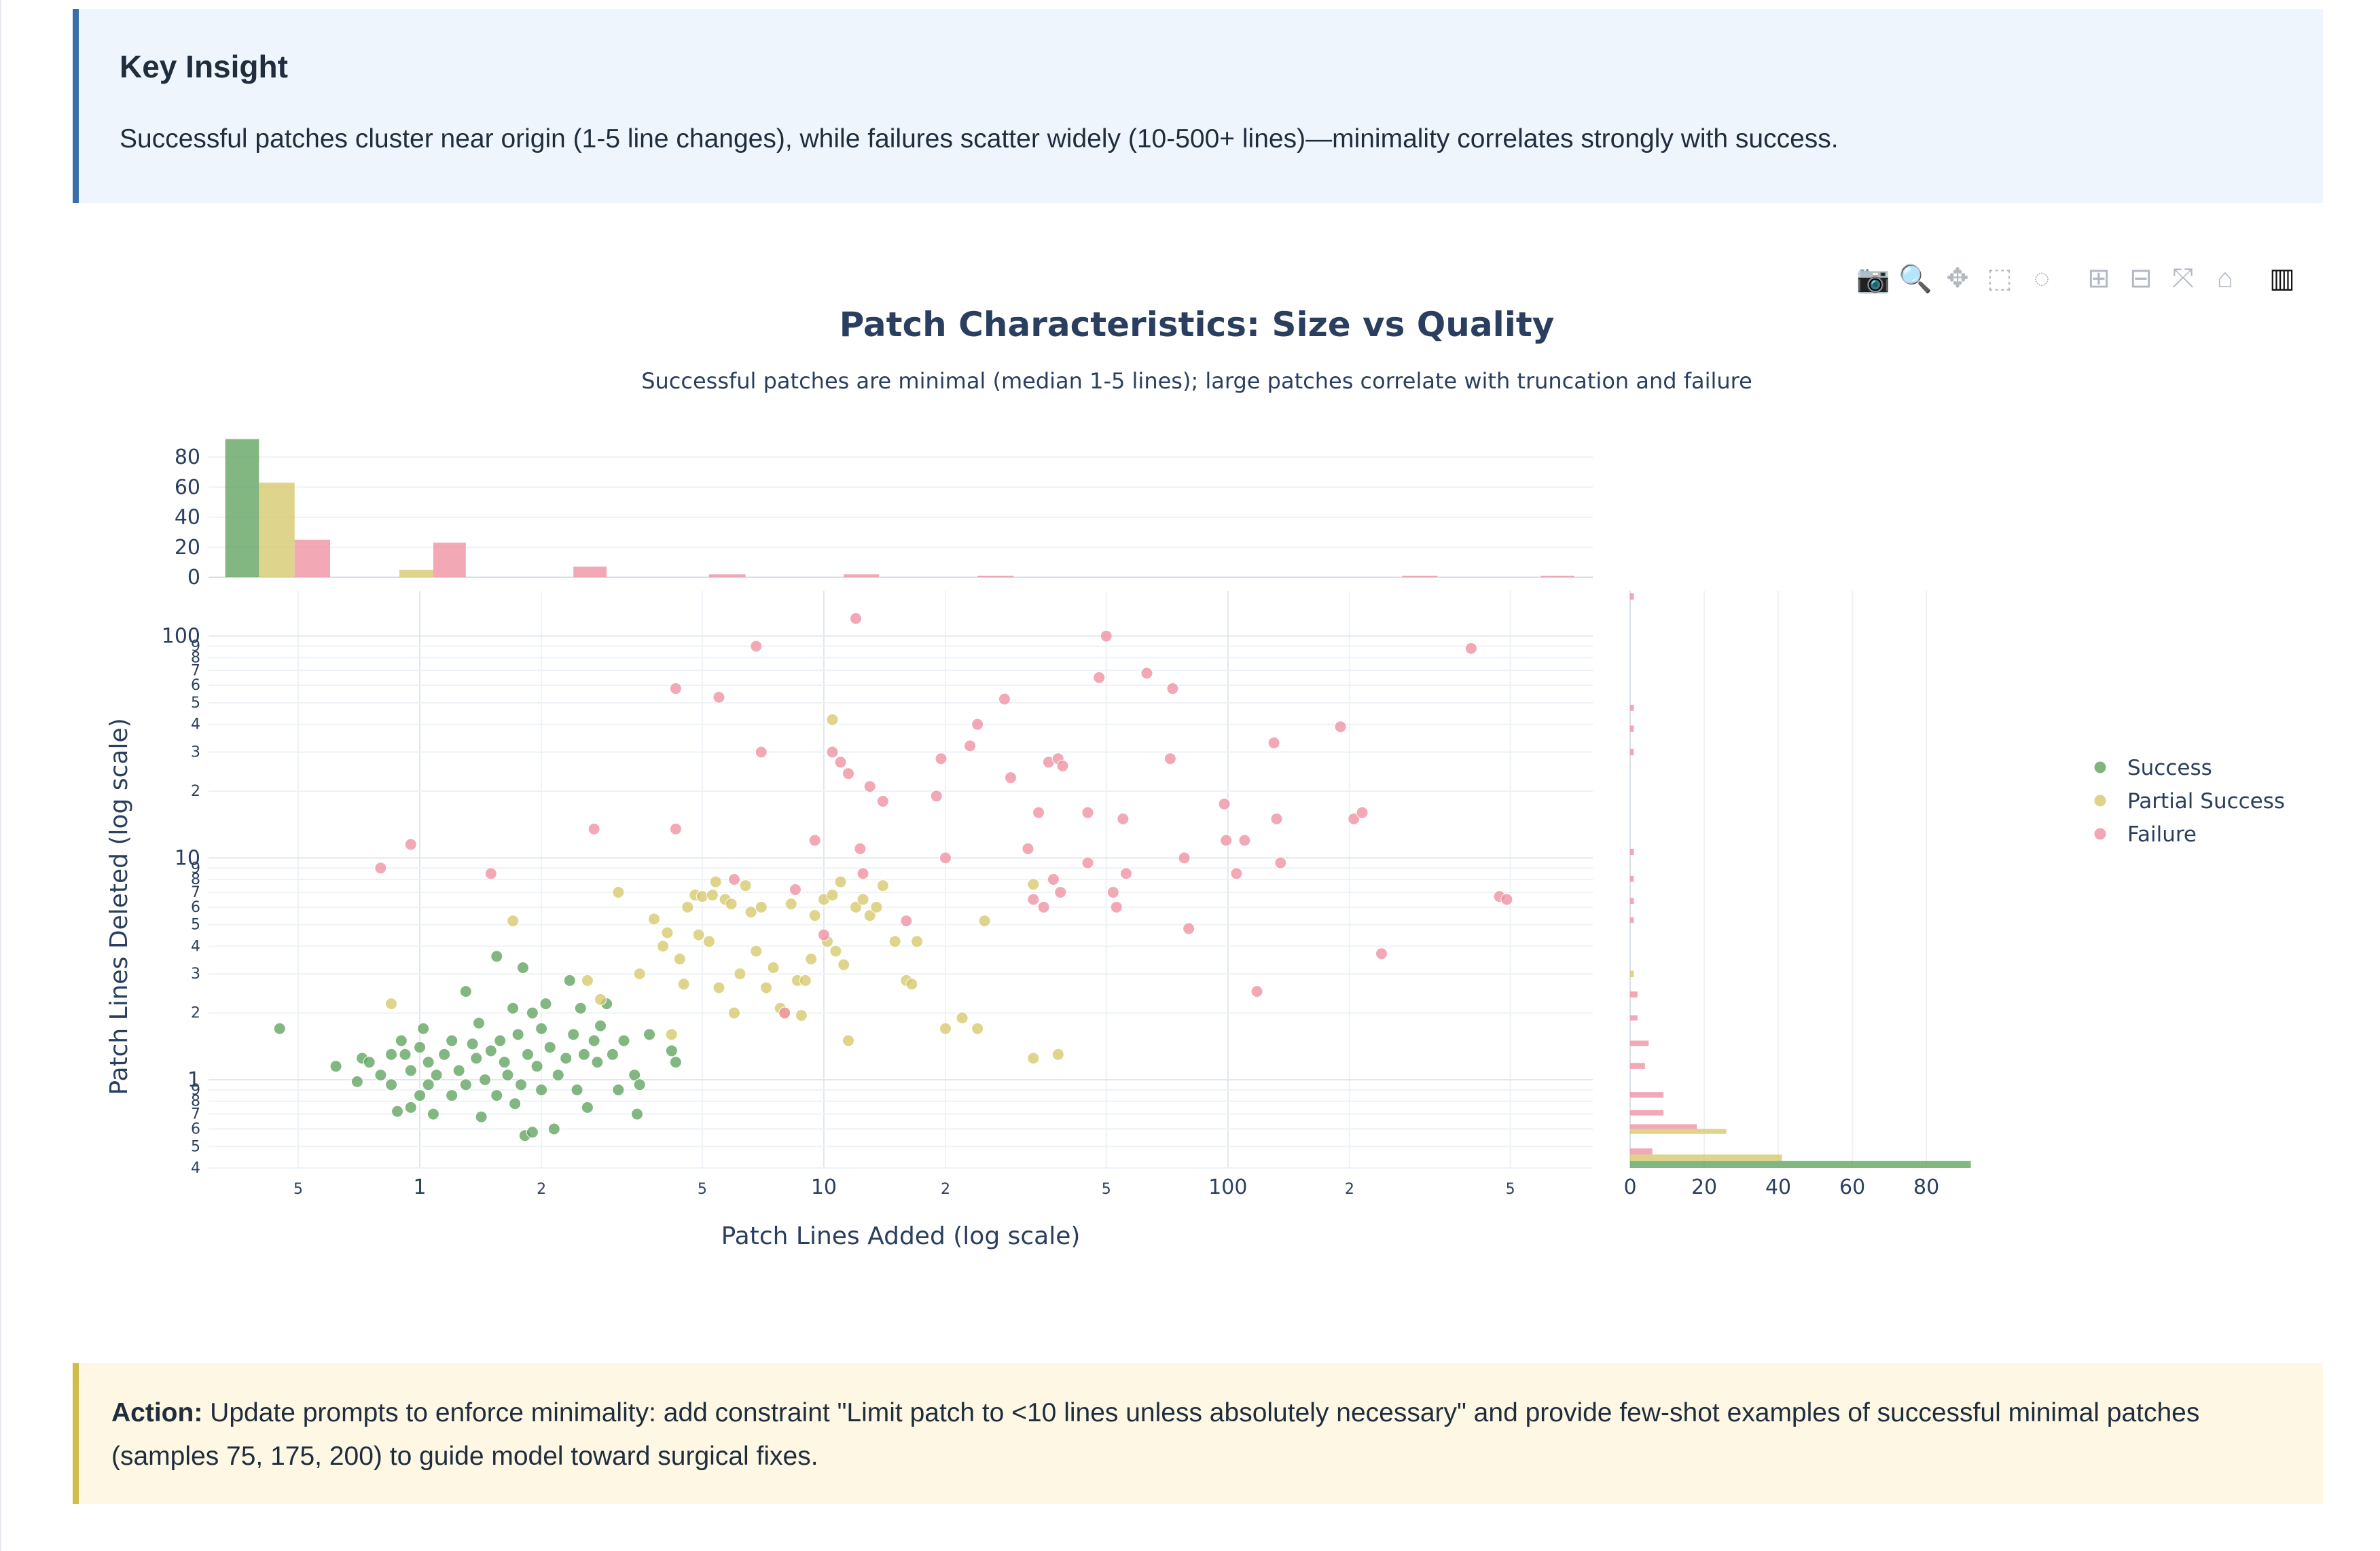 The height and width of the screenshot is (1551, 2380). I want to click on y-tick-label: 6, so click(195, 685).